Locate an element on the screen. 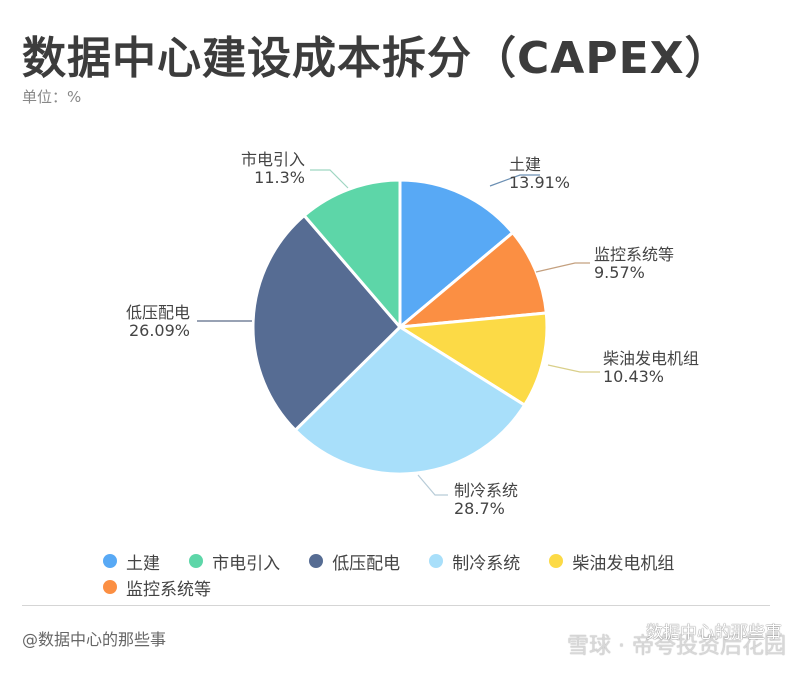 The width and height of the screenshot is (800, 680). legend-label: 土建 is located at coordinates (143, 563).